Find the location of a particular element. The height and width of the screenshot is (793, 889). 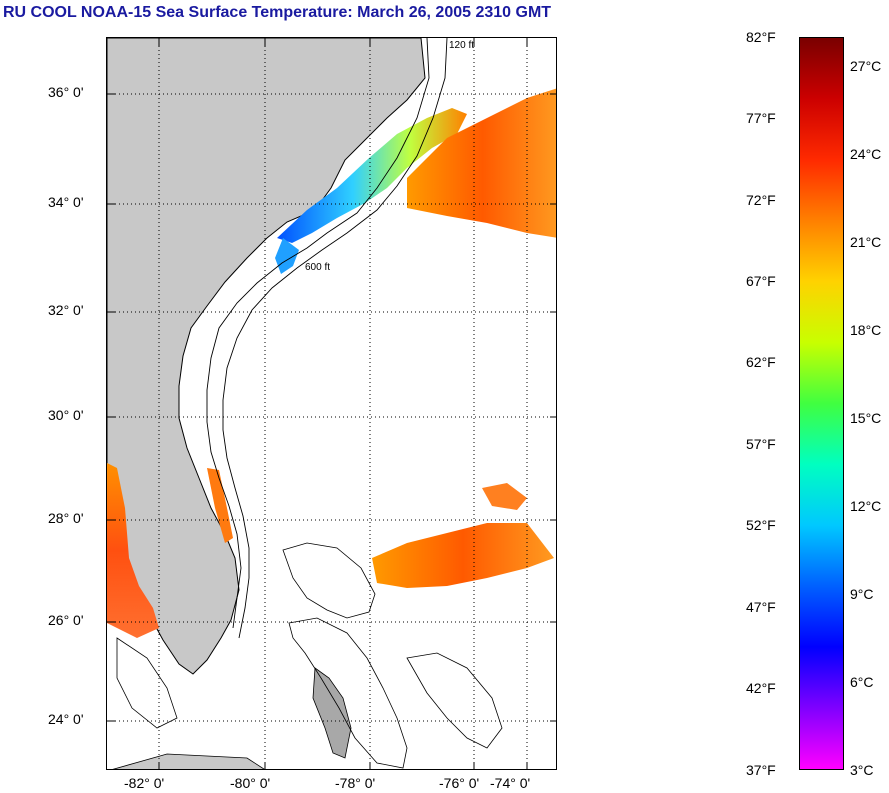

gulf-stream-north is located at coordinates (481, 163).